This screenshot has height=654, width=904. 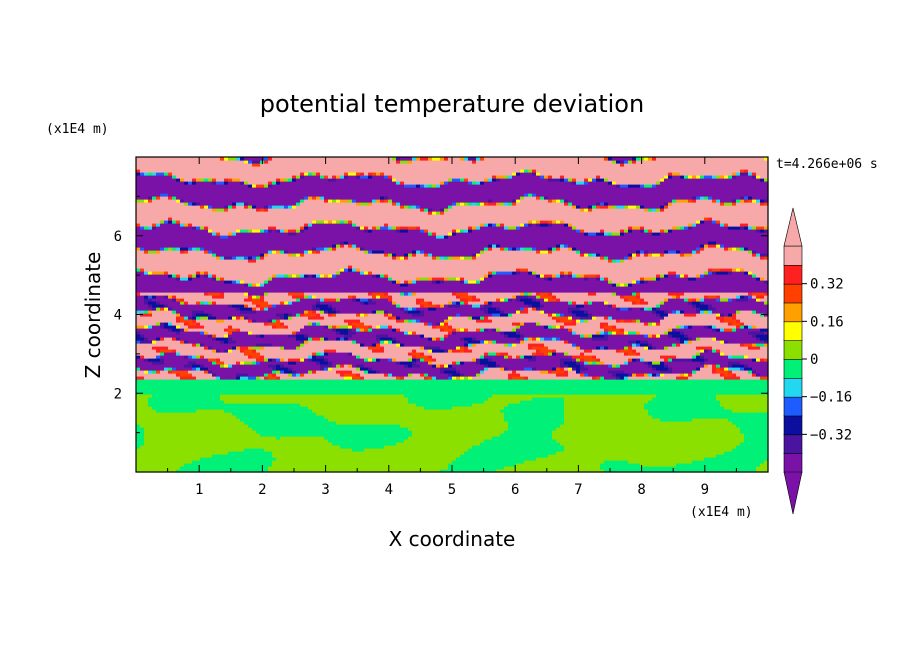 I want to click on colorbar-tick-label: −0.32, so click(x=831, y=435).